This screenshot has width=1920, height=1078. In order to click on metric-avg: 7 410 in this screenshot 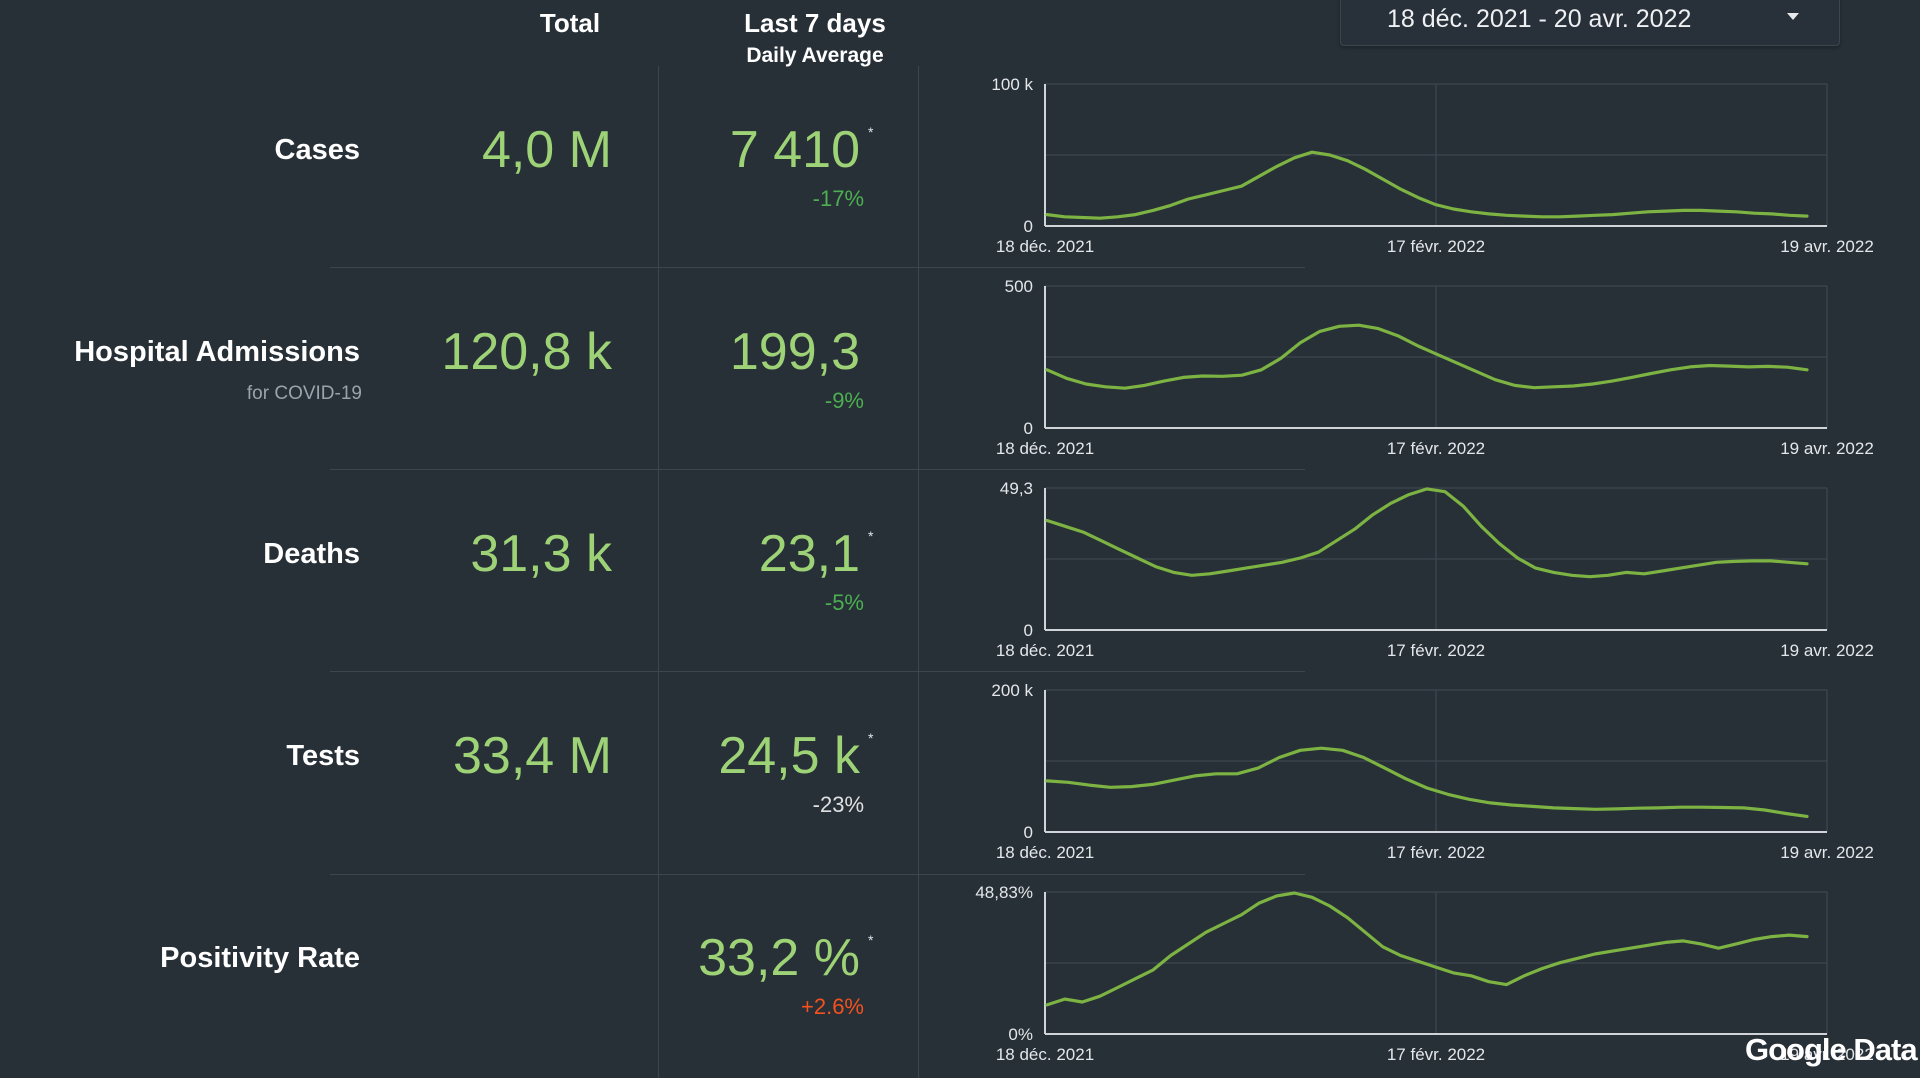, I will do `click(794, 150)`.